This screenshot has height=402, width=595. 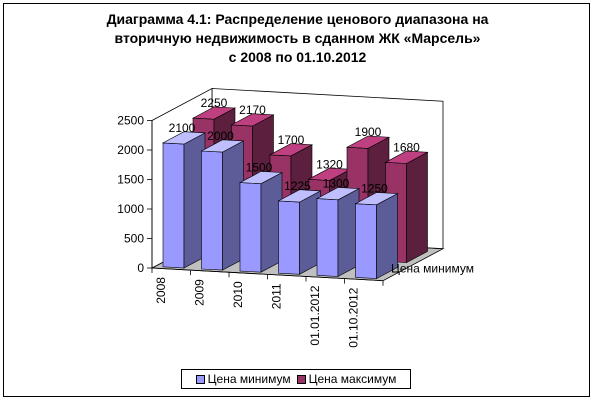 I want to click on x-tick-label: 01.10.2012, so click(x=354, y=317).